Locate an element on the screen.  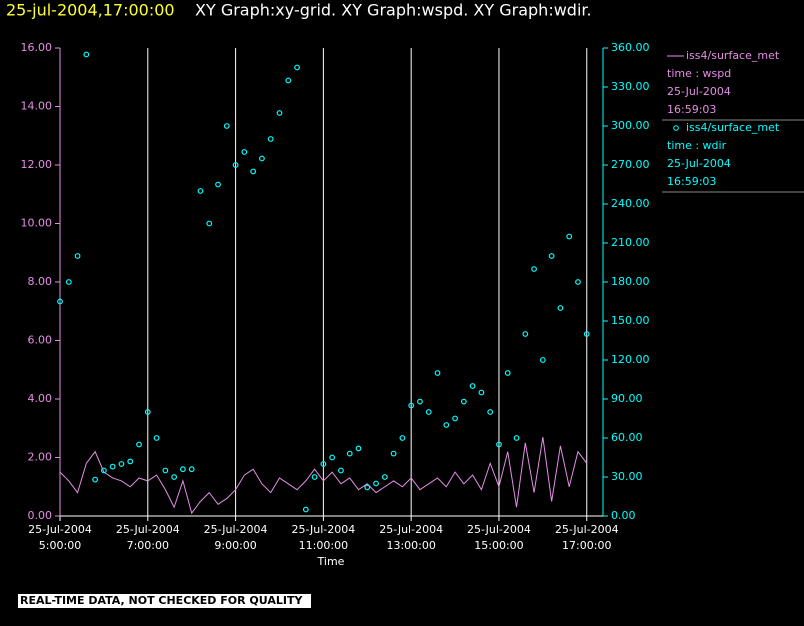
y2-tick-label: 180.00 is located at coordinates (630, 281).